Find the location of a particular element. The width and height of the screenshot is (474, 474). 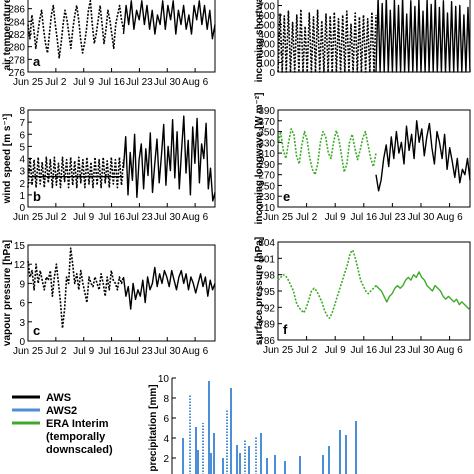

panel-letter: b is located at coordinates (37, 196).